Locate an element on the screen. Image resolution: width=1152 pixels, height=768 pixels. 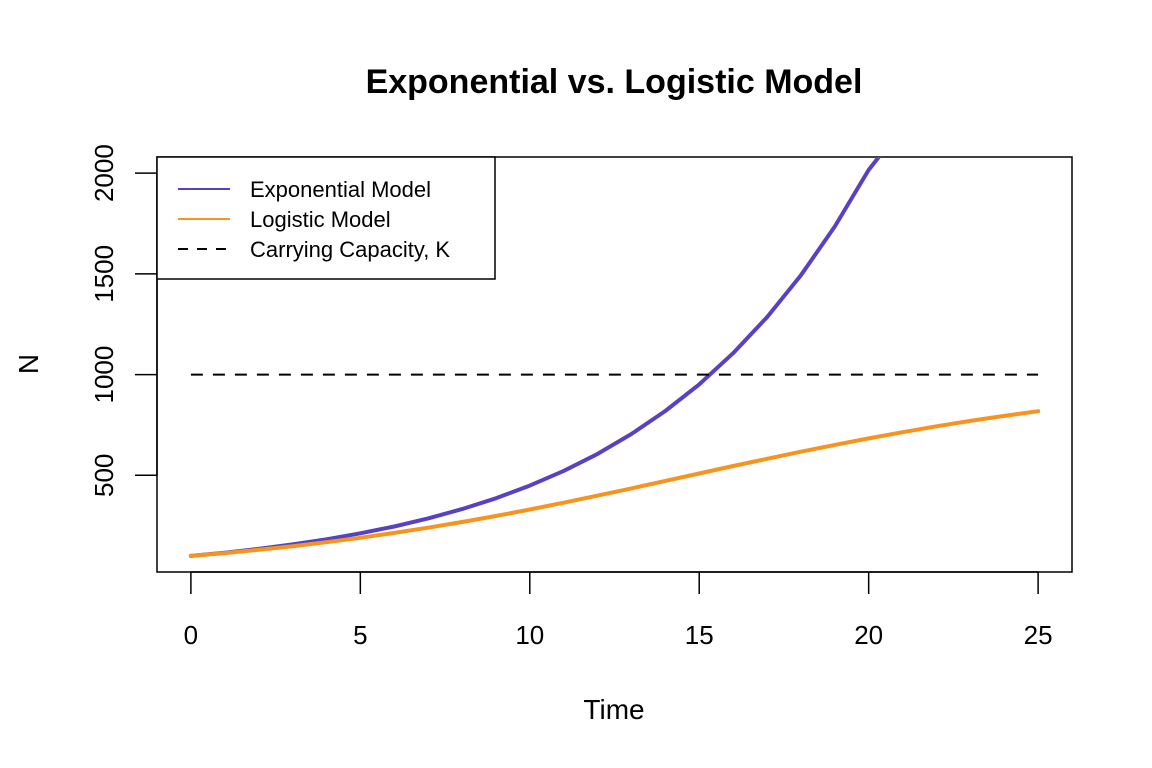
x-axis-label: Time is located at coordinates (613, 709).